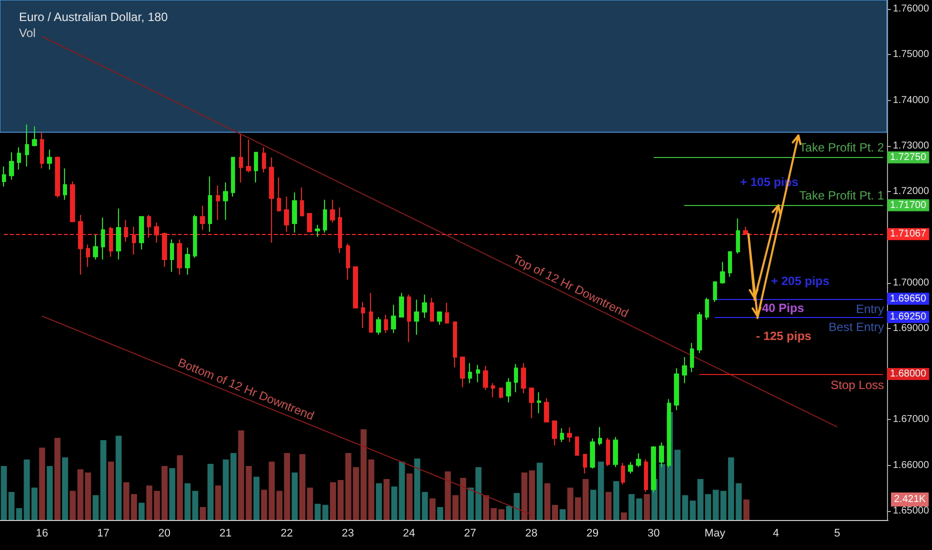 The width and height of the screenshot is (932, 550). What do you see at coordinates (837, 534) in the screenshot?
I see `x-tick-label: 5` at bounding box center [837, 534].